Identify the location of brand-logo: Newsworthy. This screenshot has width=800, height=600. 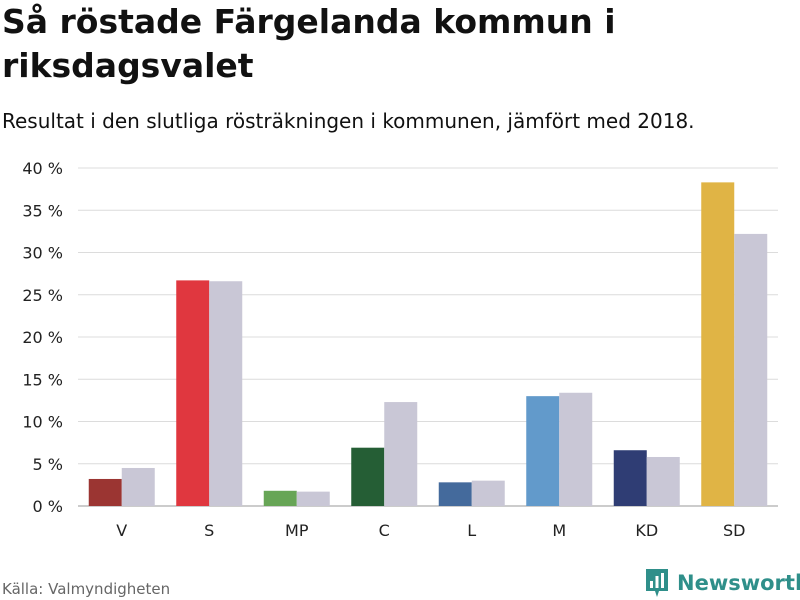
(722, 583).